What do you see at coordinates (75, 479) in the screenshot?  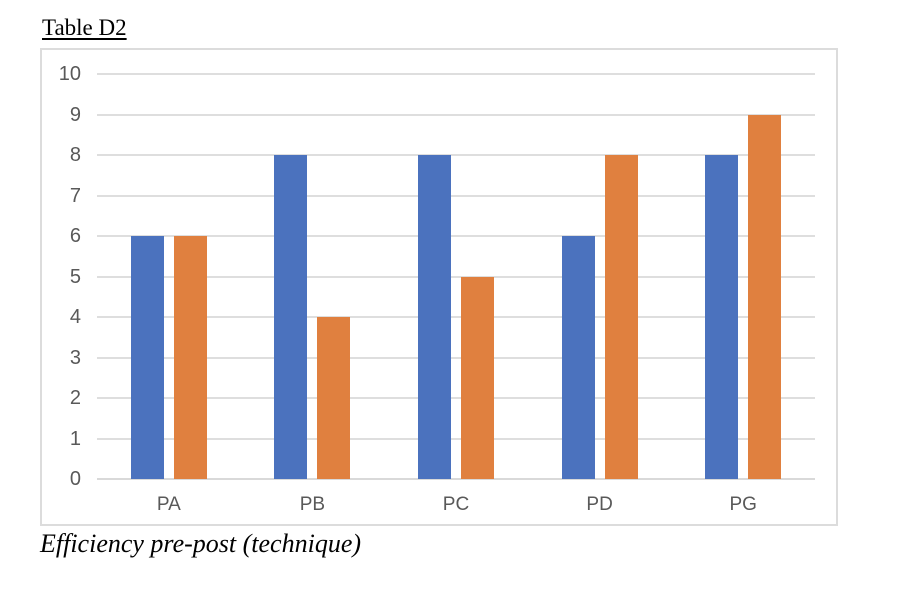 I see `y-tick-label: 0` at bounding box center [75, 479].